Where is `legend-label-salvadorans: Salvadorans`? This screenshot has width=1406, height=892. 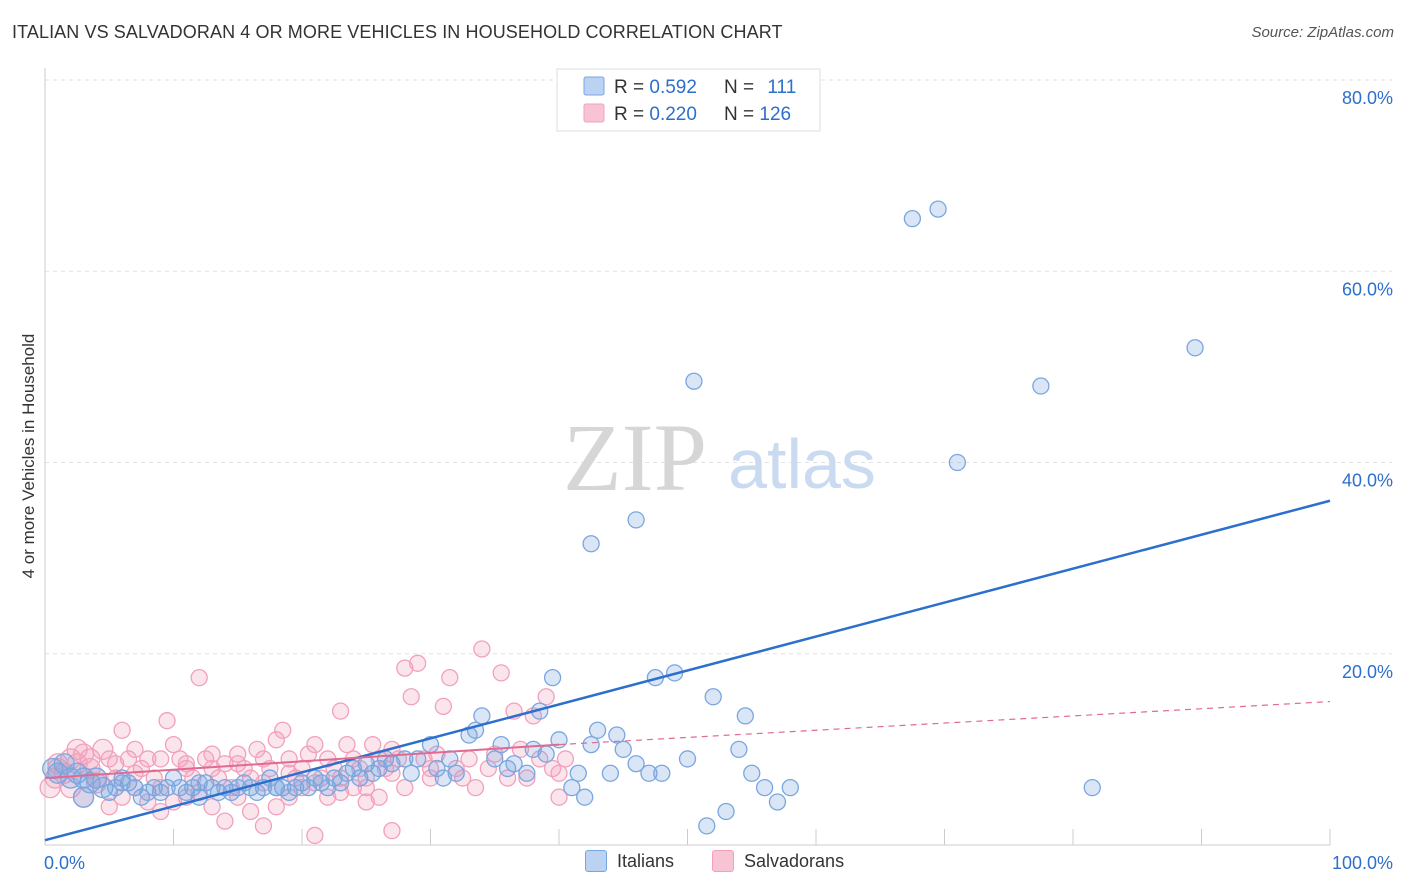
legend-label-salvadorans: Salvadorans is located at coordinates (794, 860).